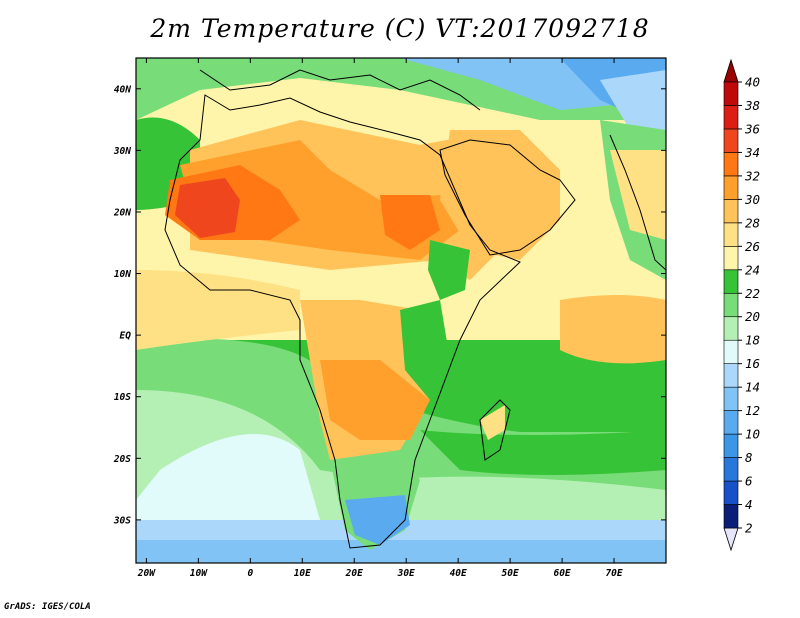 This screenshot has width=800, height=618. I want to click on colorbar-label: 24, so click(752, 269).